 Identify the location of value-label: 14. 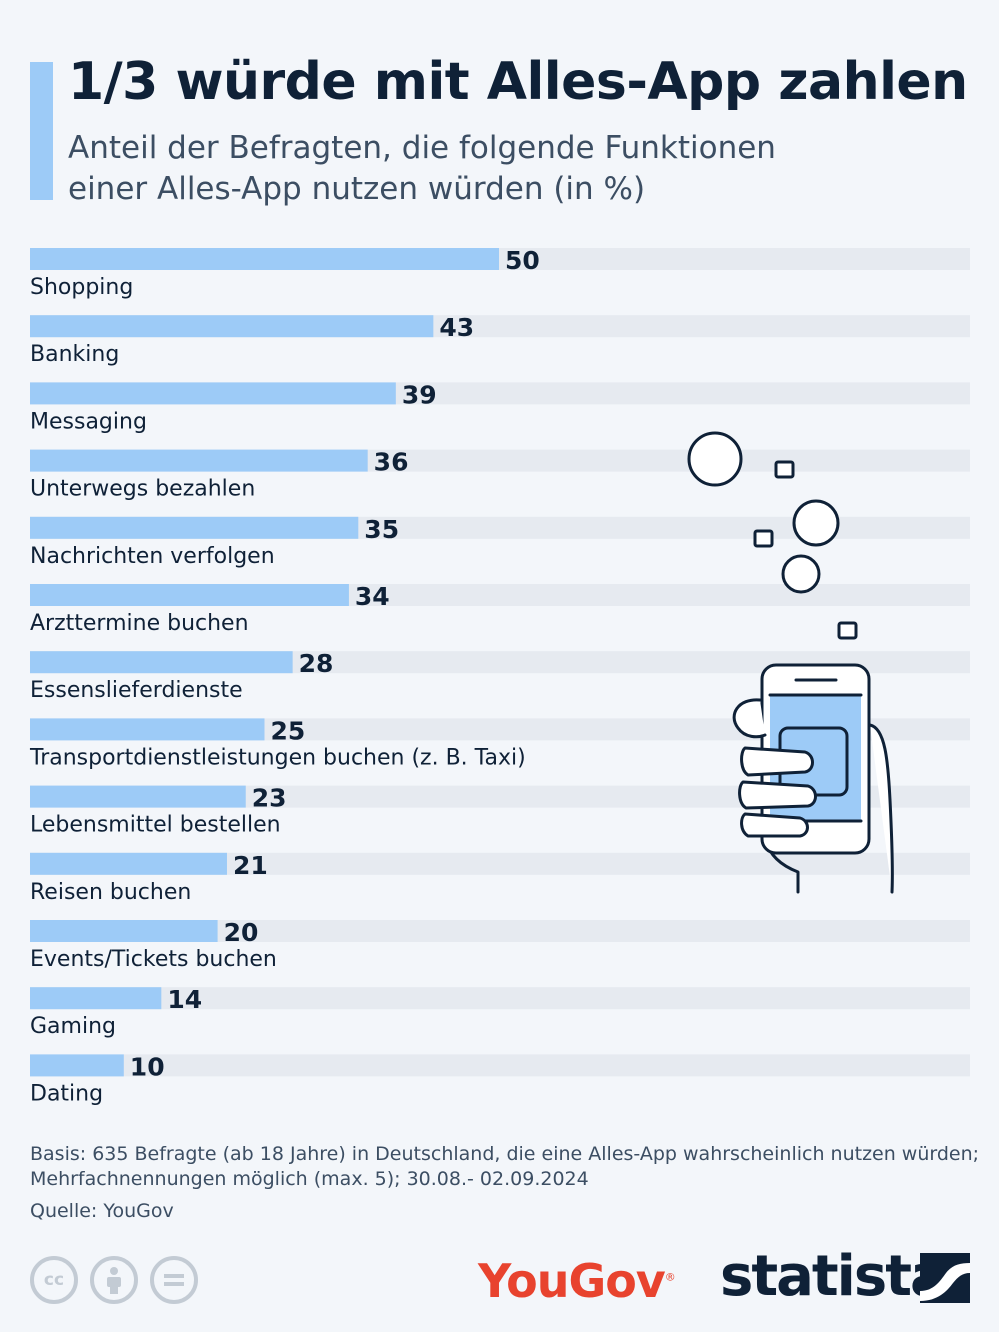
(184, 999).